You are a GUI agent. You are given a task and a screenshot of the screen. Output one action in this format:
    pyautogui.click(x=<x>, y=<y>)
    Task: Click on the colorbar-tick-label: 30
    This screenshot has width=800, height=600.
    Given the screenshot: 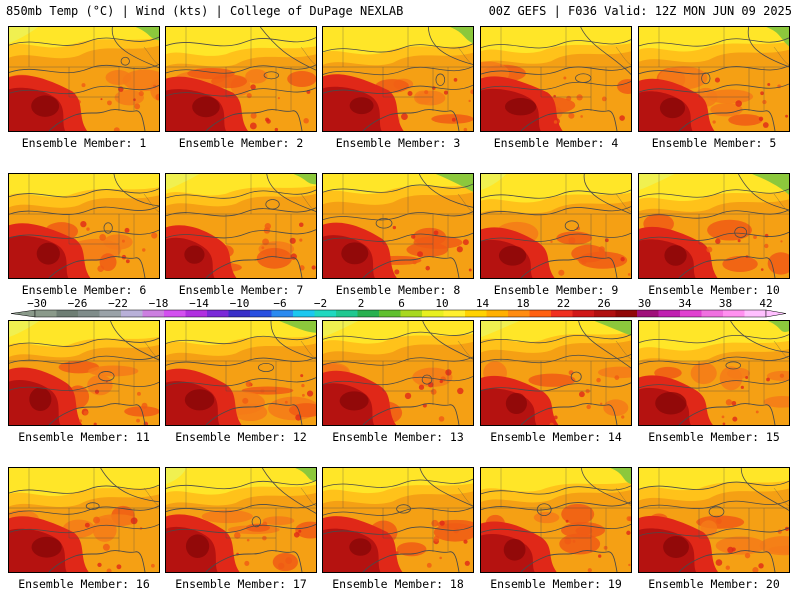 What is the action you would take?
    pyautogui.click(x=644, y=303)
    